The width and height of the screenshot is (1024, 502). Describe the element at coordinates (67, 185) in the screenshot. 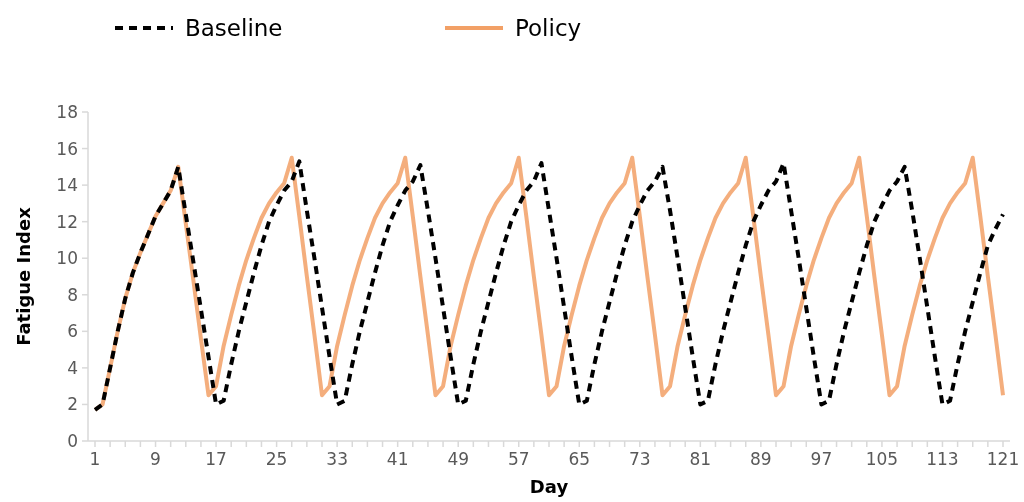

I see `y-tick-label: 14` at that location.